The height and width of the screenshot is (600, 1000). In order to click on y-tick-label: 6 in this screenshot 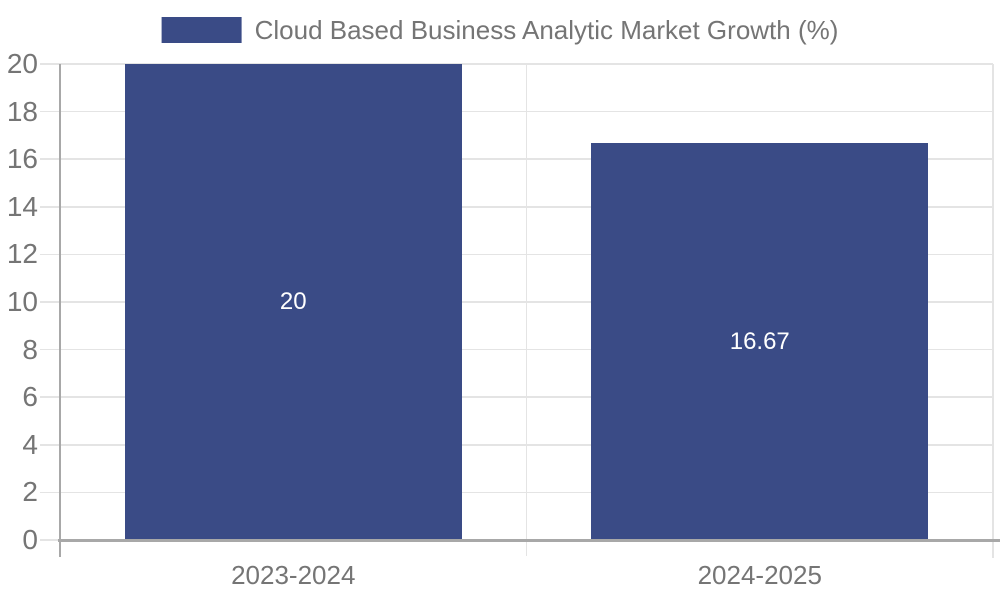, I will do `click(30, 397)`.